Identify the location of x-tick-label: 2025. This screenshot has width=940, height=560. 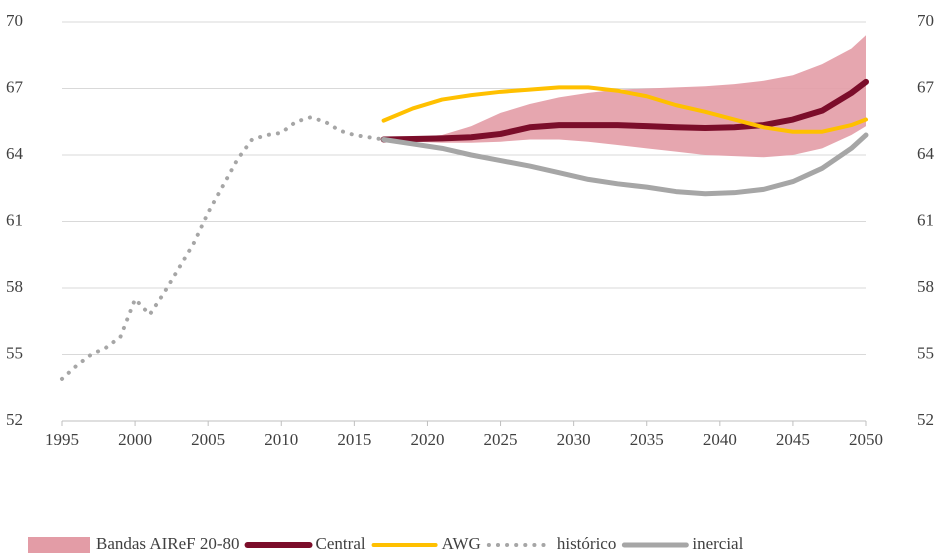
(501, 439).